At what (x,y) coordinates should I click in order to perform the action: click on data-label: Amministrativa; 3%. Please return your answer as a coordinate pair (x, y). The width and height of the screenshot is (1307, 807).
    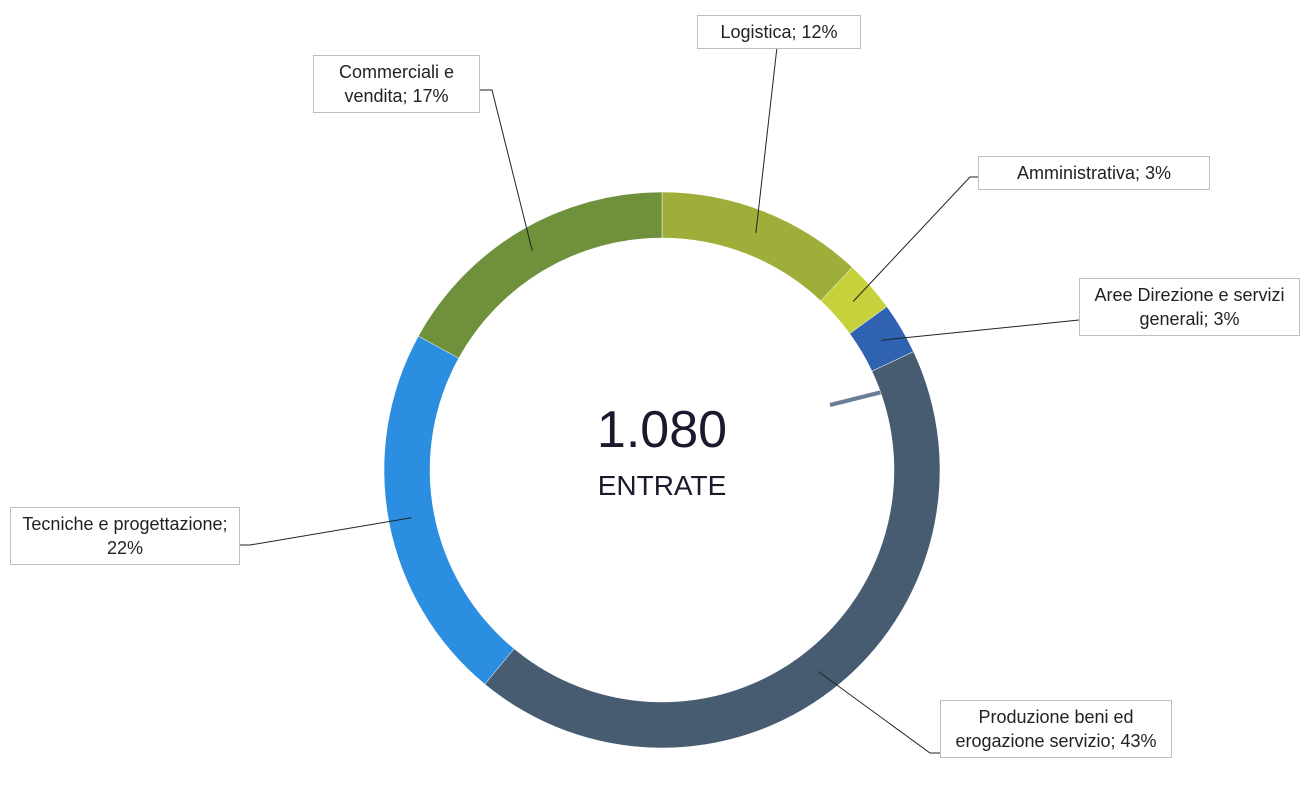
    Looking at the image, I should click on (1094, 173).